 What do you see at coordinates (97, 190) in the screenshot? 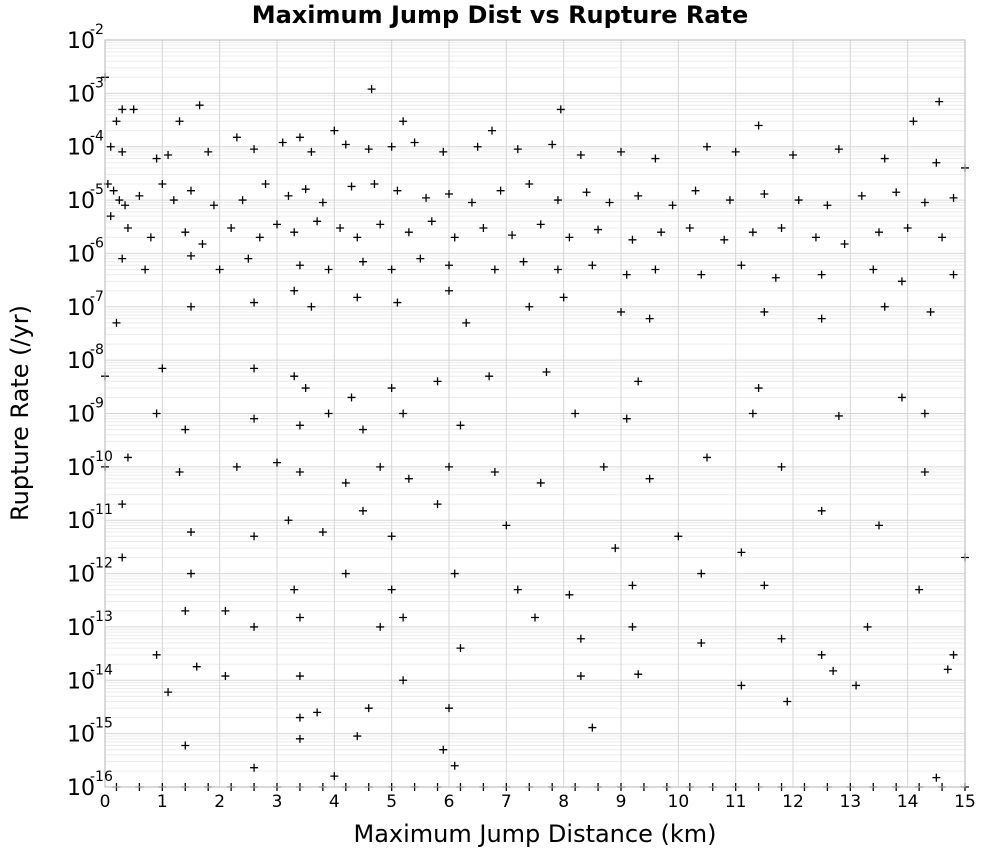
I see `y-tick-exponent: -5` at bounding box center [97, 190].